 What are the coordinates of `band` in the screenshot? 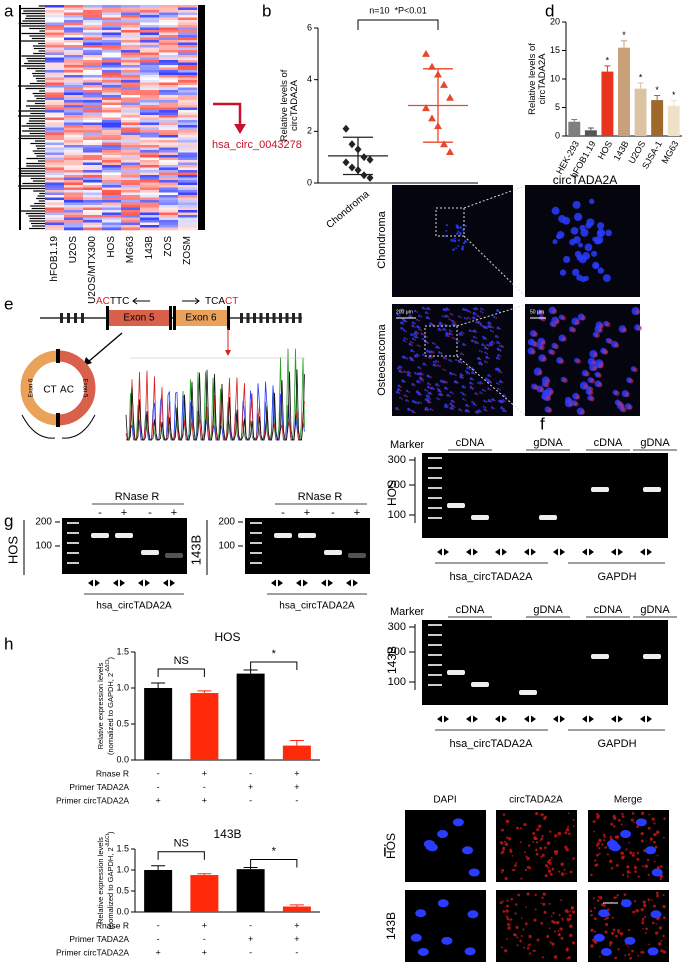 It's located at (174, 555).